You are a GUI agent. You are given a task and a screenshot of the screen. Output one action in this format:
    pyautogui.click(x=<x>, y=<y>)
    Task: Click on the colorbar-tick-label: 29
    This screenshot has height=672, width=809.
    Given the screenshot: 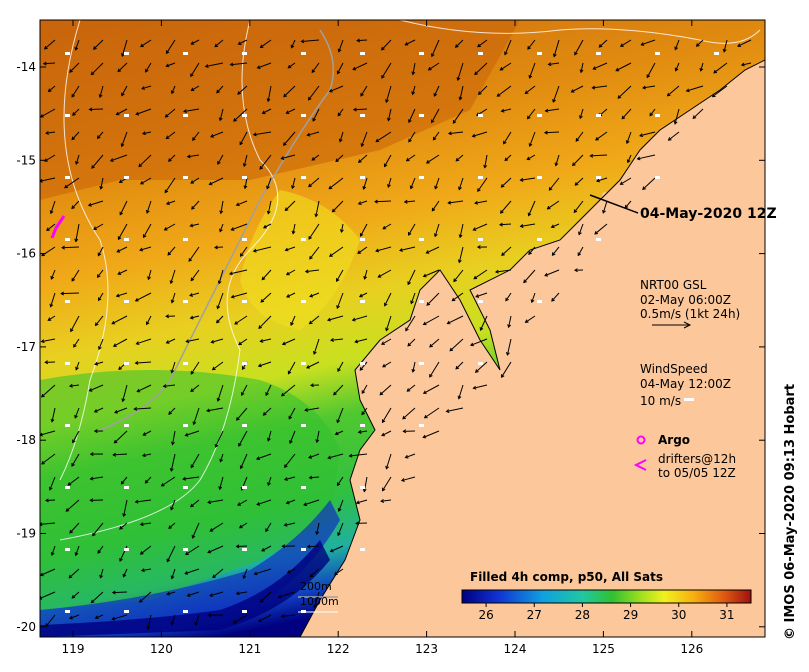 What is the action you would take?
    pyautogui.click(x=630, y=615)
    